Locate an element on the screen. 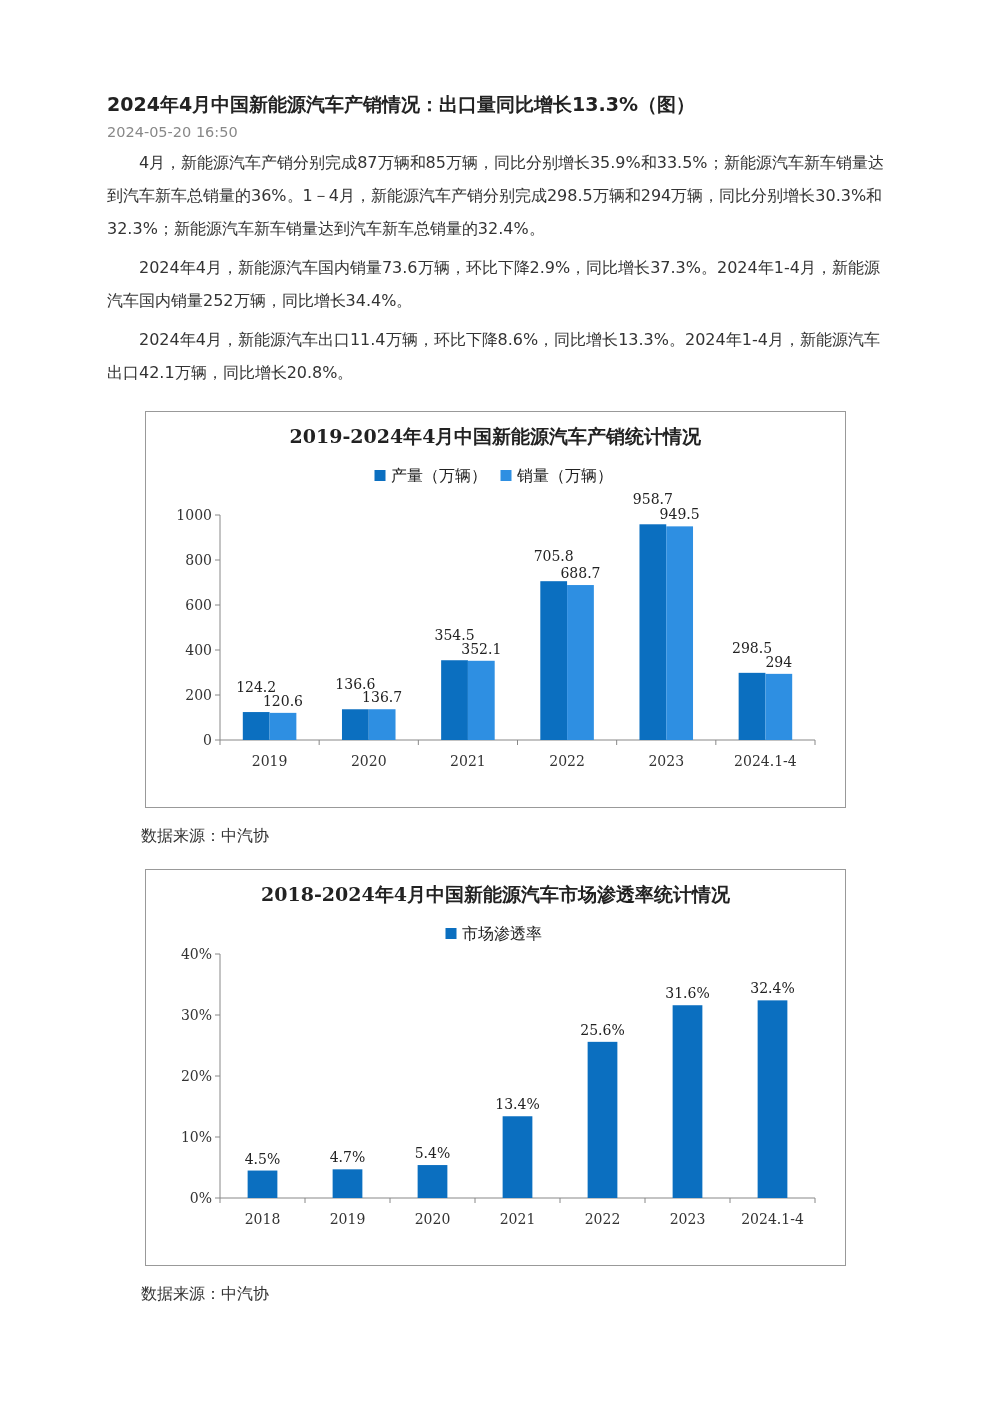 This screenshot has width=992, height=1403. y-tick-label: 0% is located at coordinates (200, 1198).